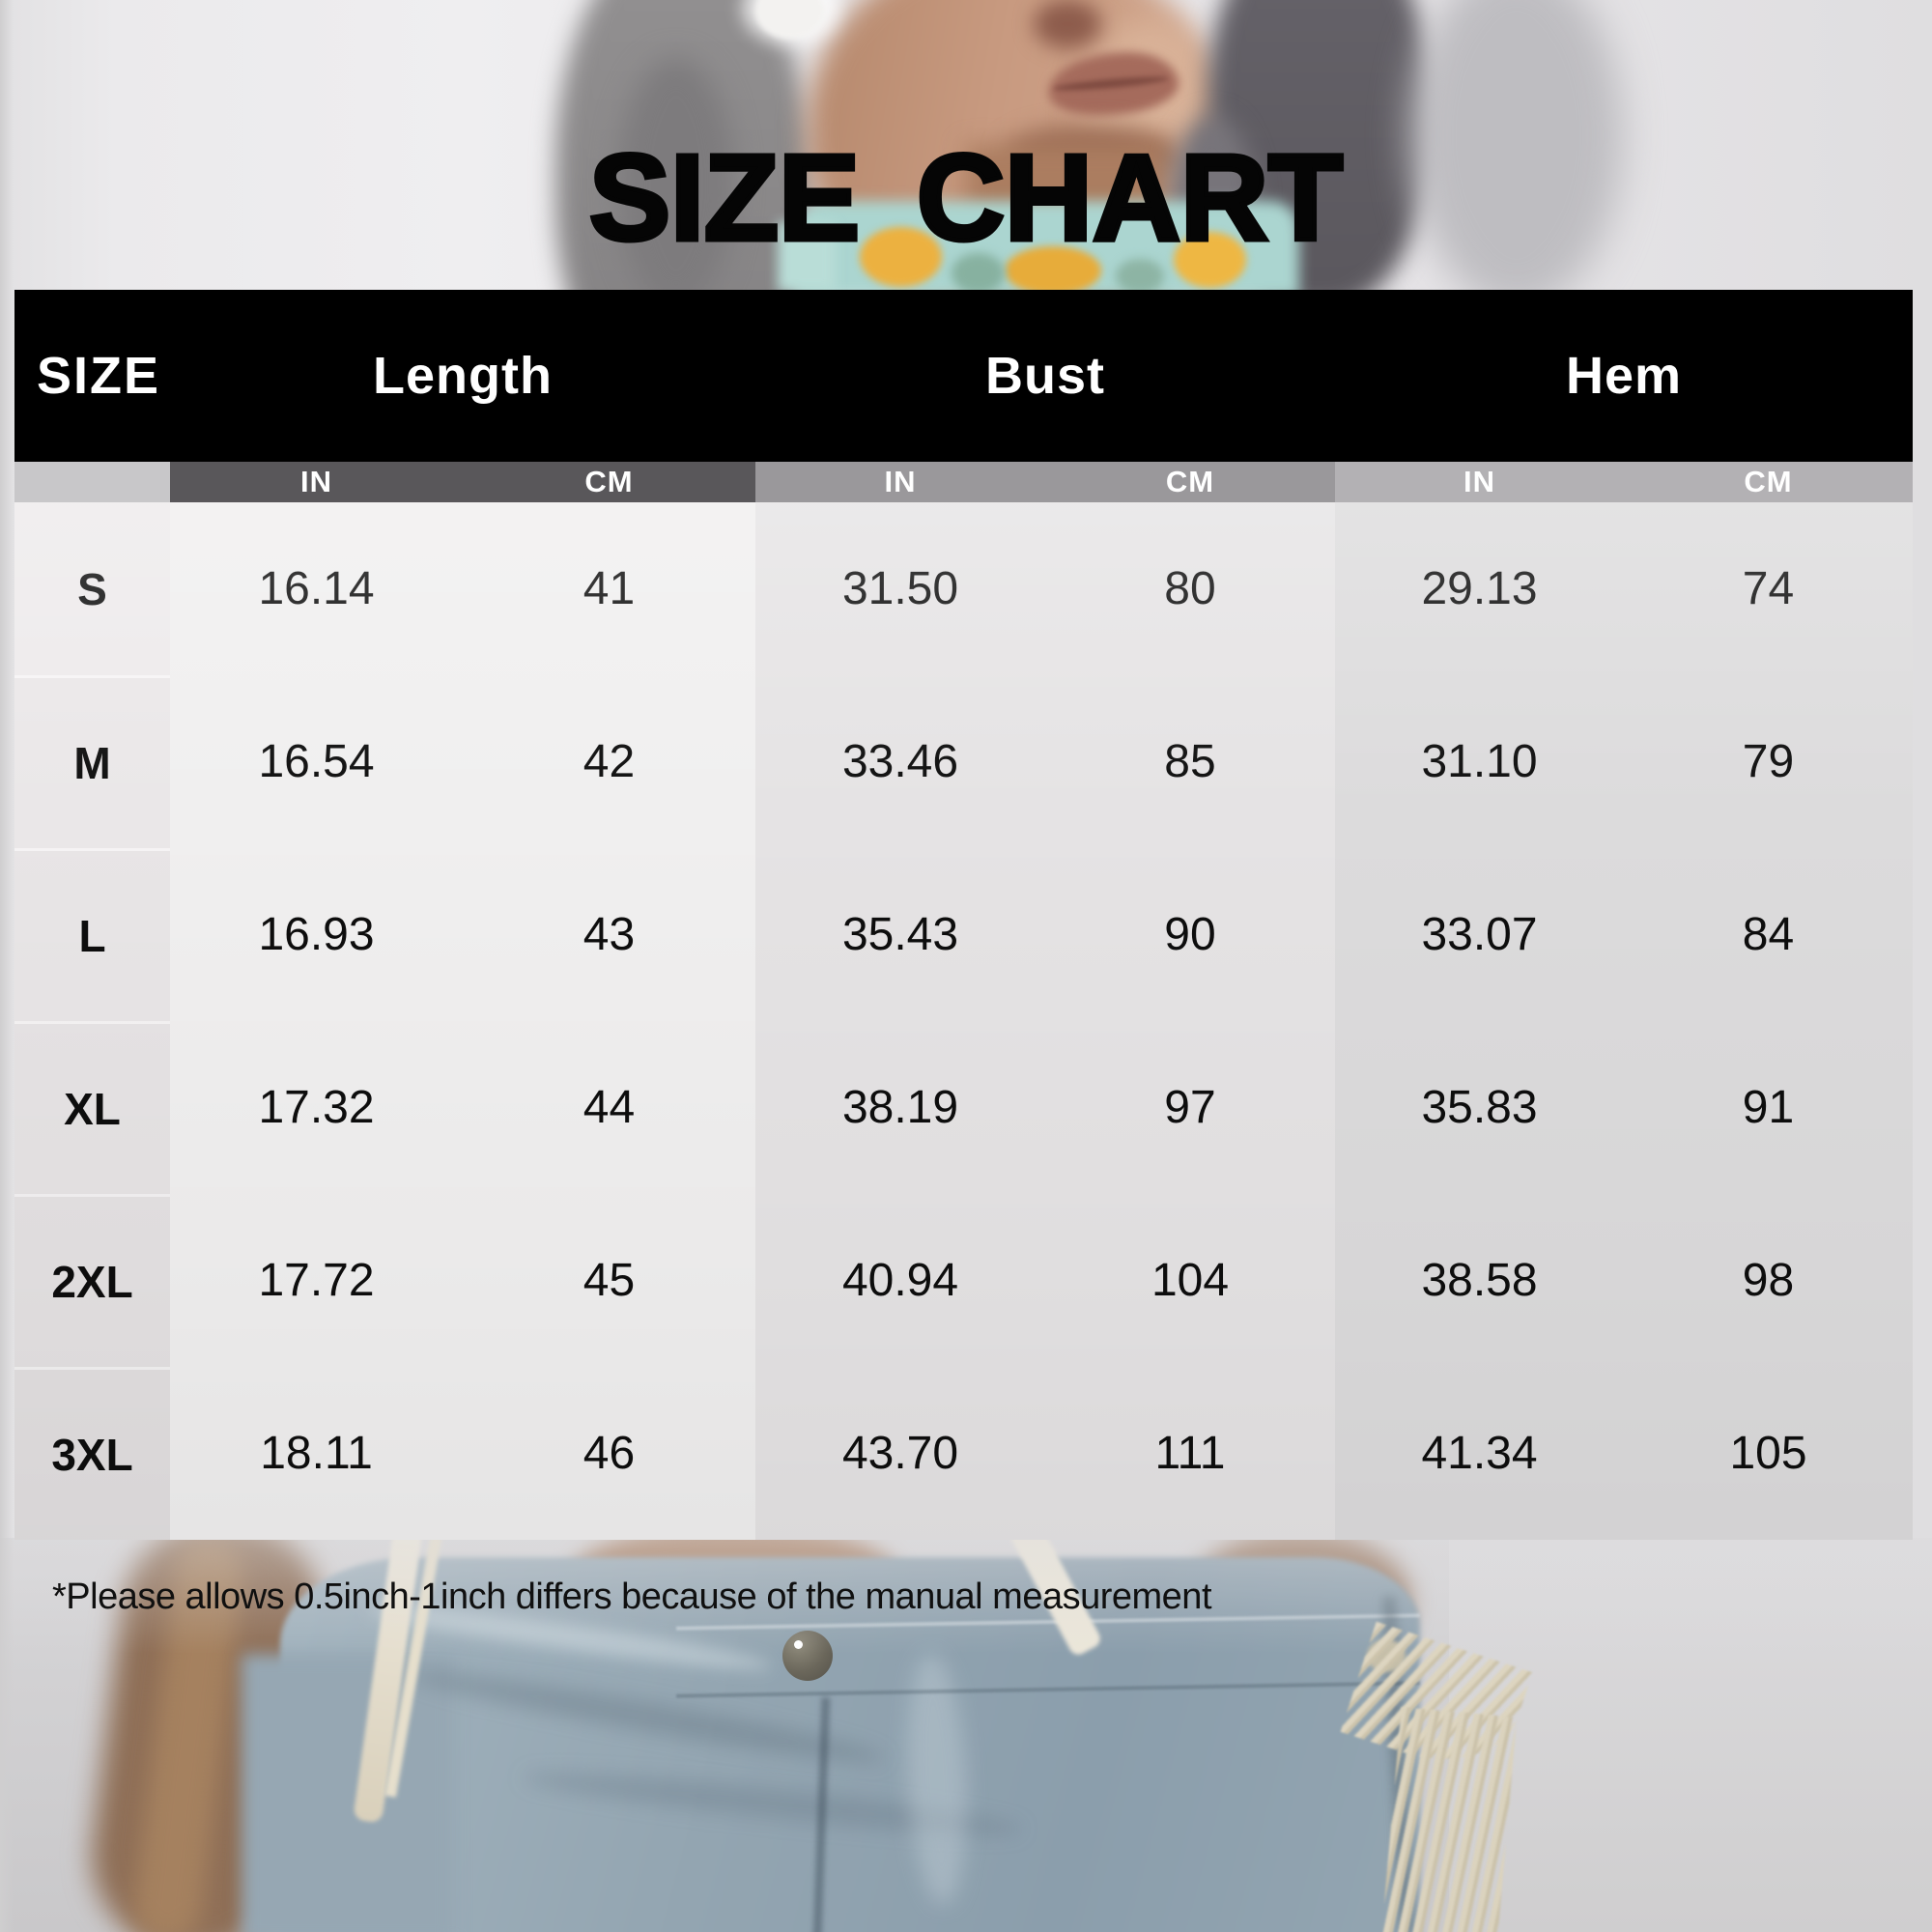  I want to click on hem-in-value: 31.10, so click(1479, 761).